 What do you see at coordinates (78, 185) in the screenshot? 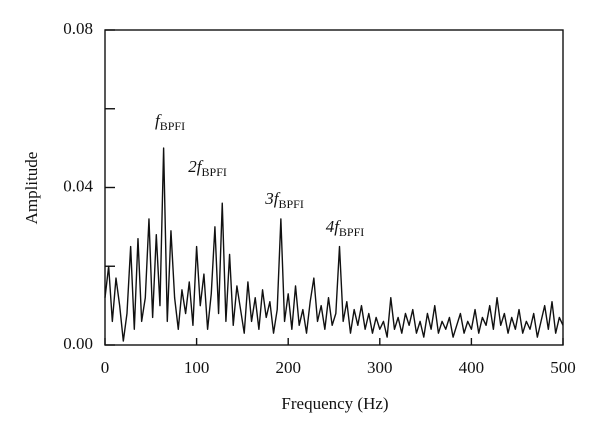
I see `y-tick-label: 0.04` at bounding box center [78, 185].